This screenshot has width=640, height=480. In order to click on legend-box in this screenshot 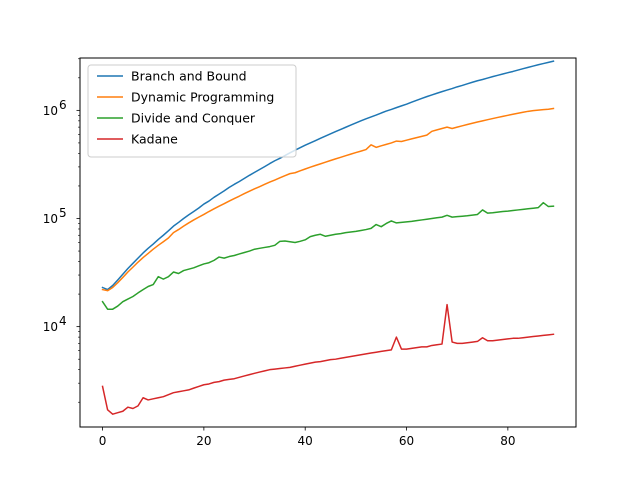, I will do `click(192, 111)`.